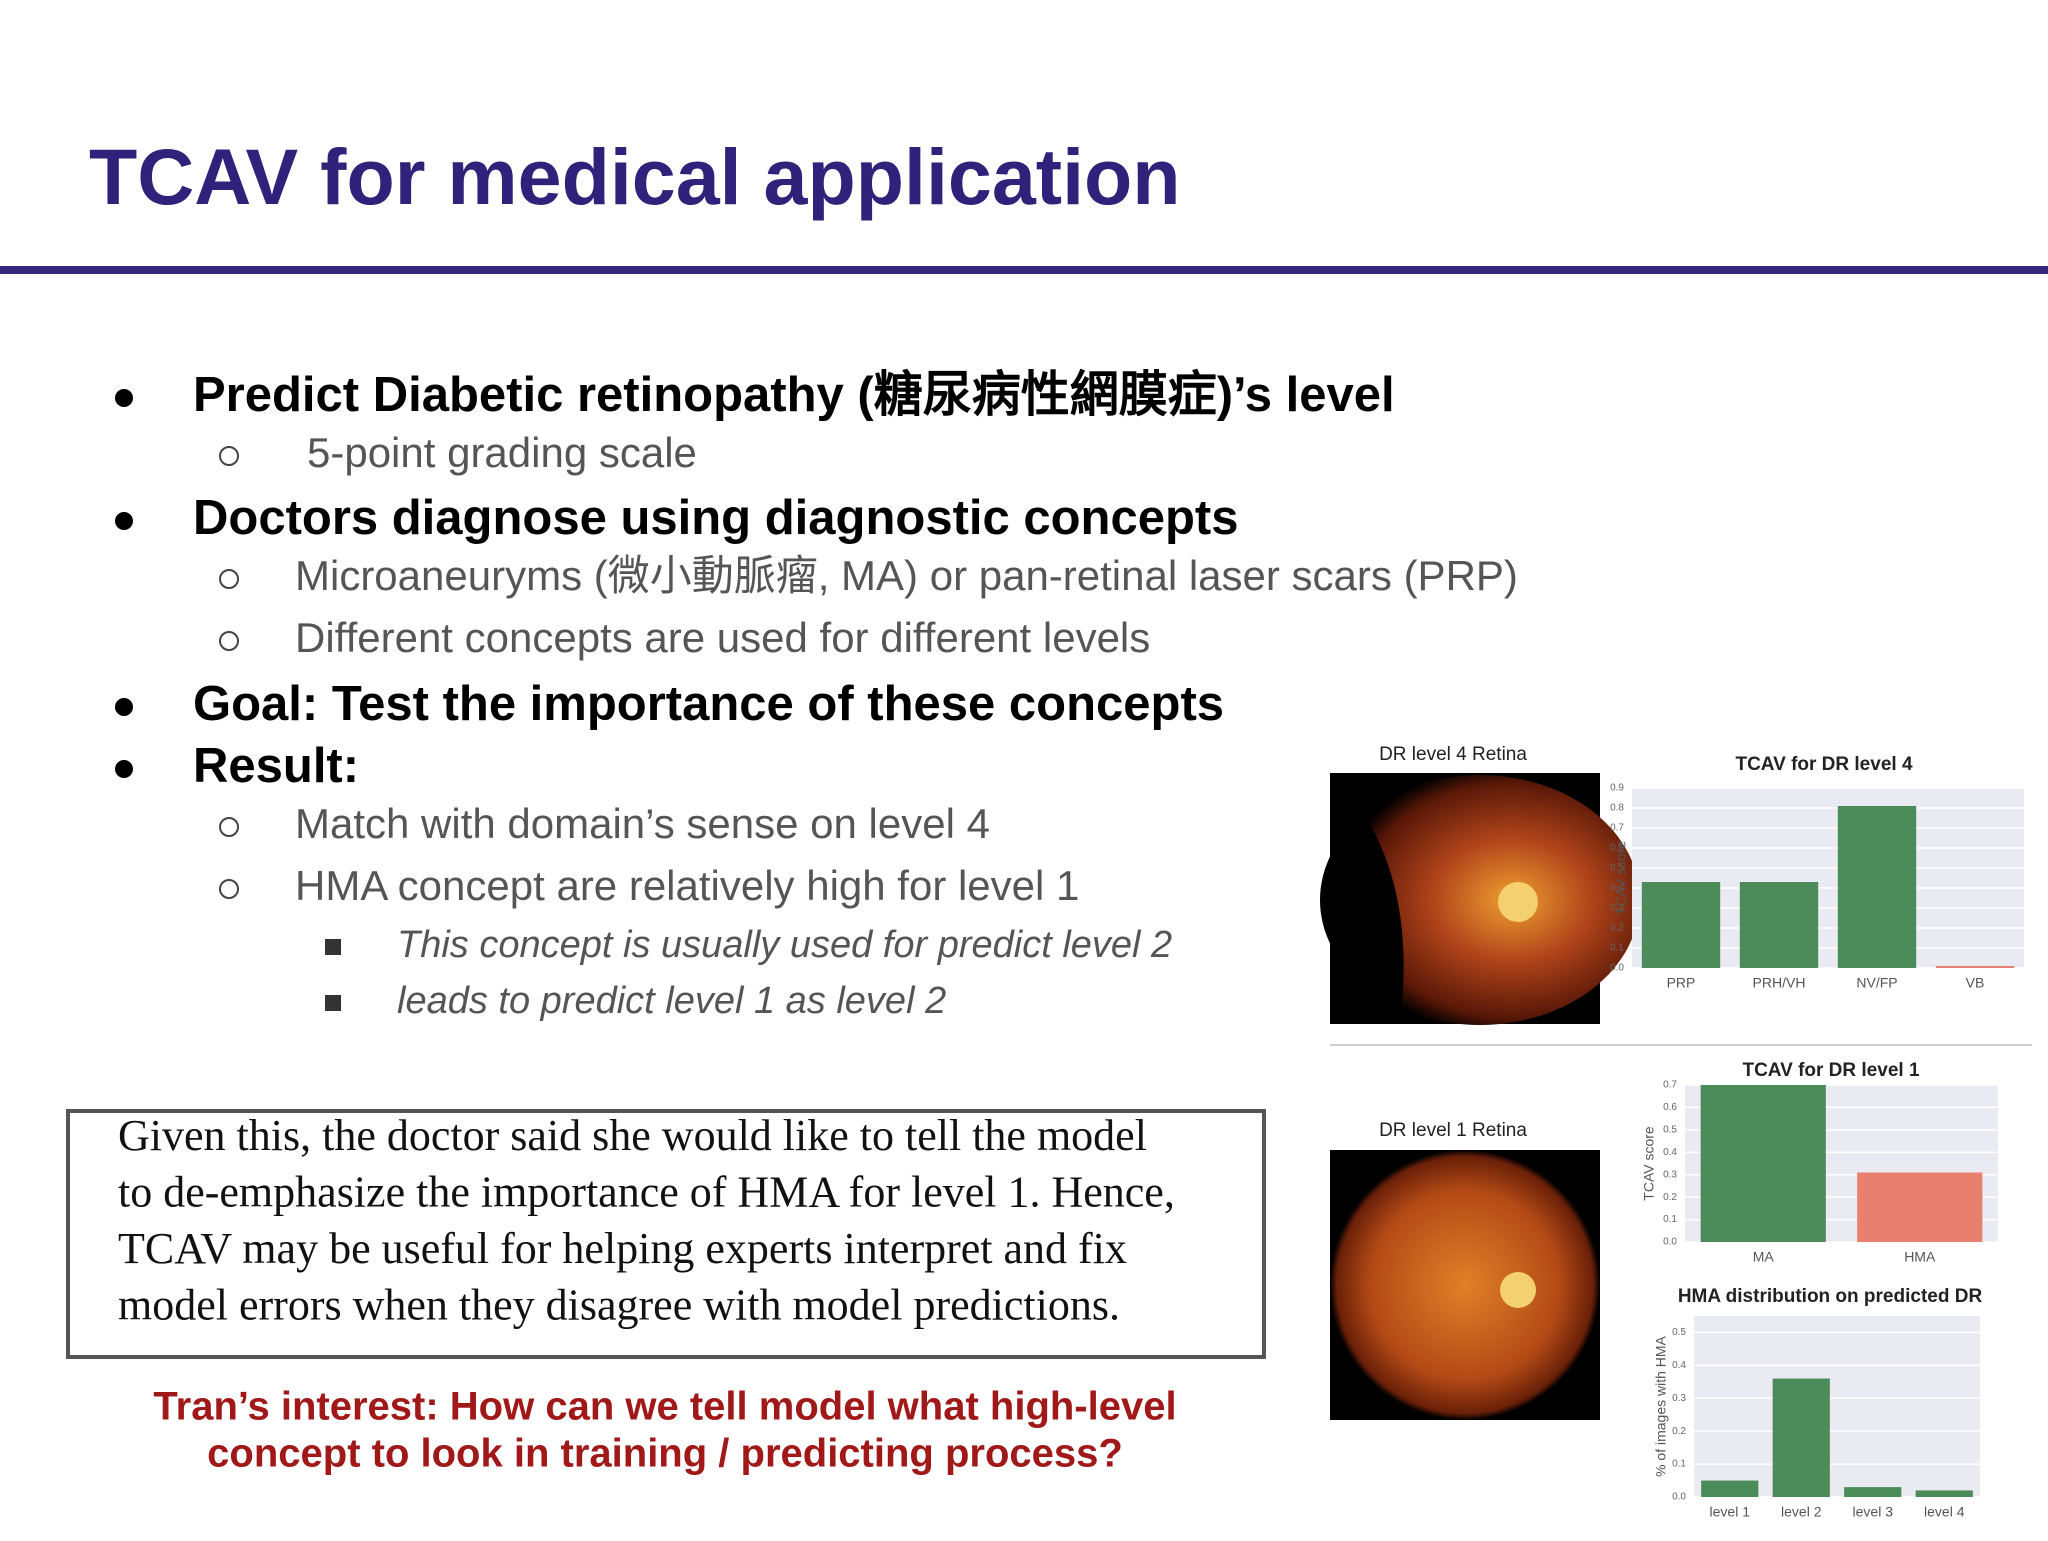 This screenshot has height=1541, width=2048. What do you see at coordinates (1975, 983) in the screenshot?
I see `x-tick-label: VB` at bounding box center [1975, 983].